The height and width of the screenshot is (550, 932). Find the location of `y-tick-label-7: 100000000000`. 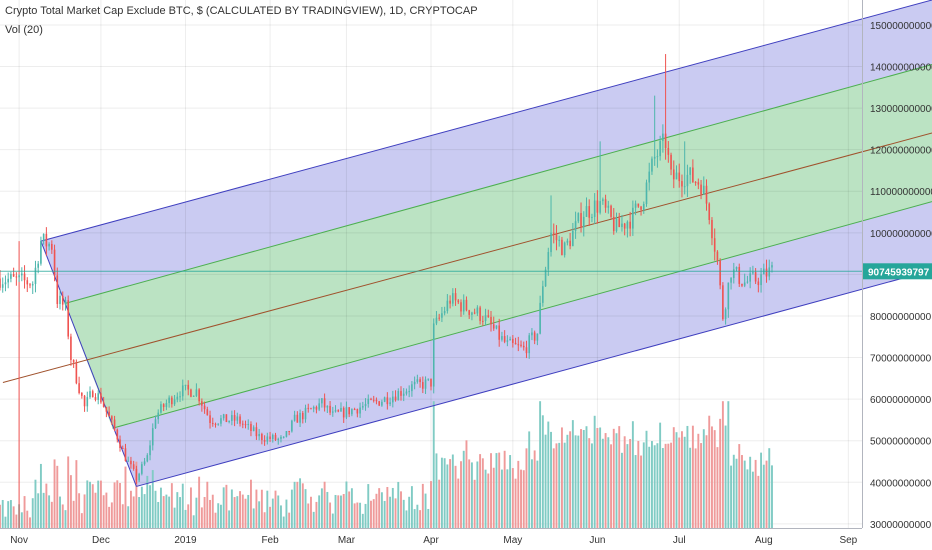

y-tick-label-7: 100000000000 is located at coordinates (901, 234).